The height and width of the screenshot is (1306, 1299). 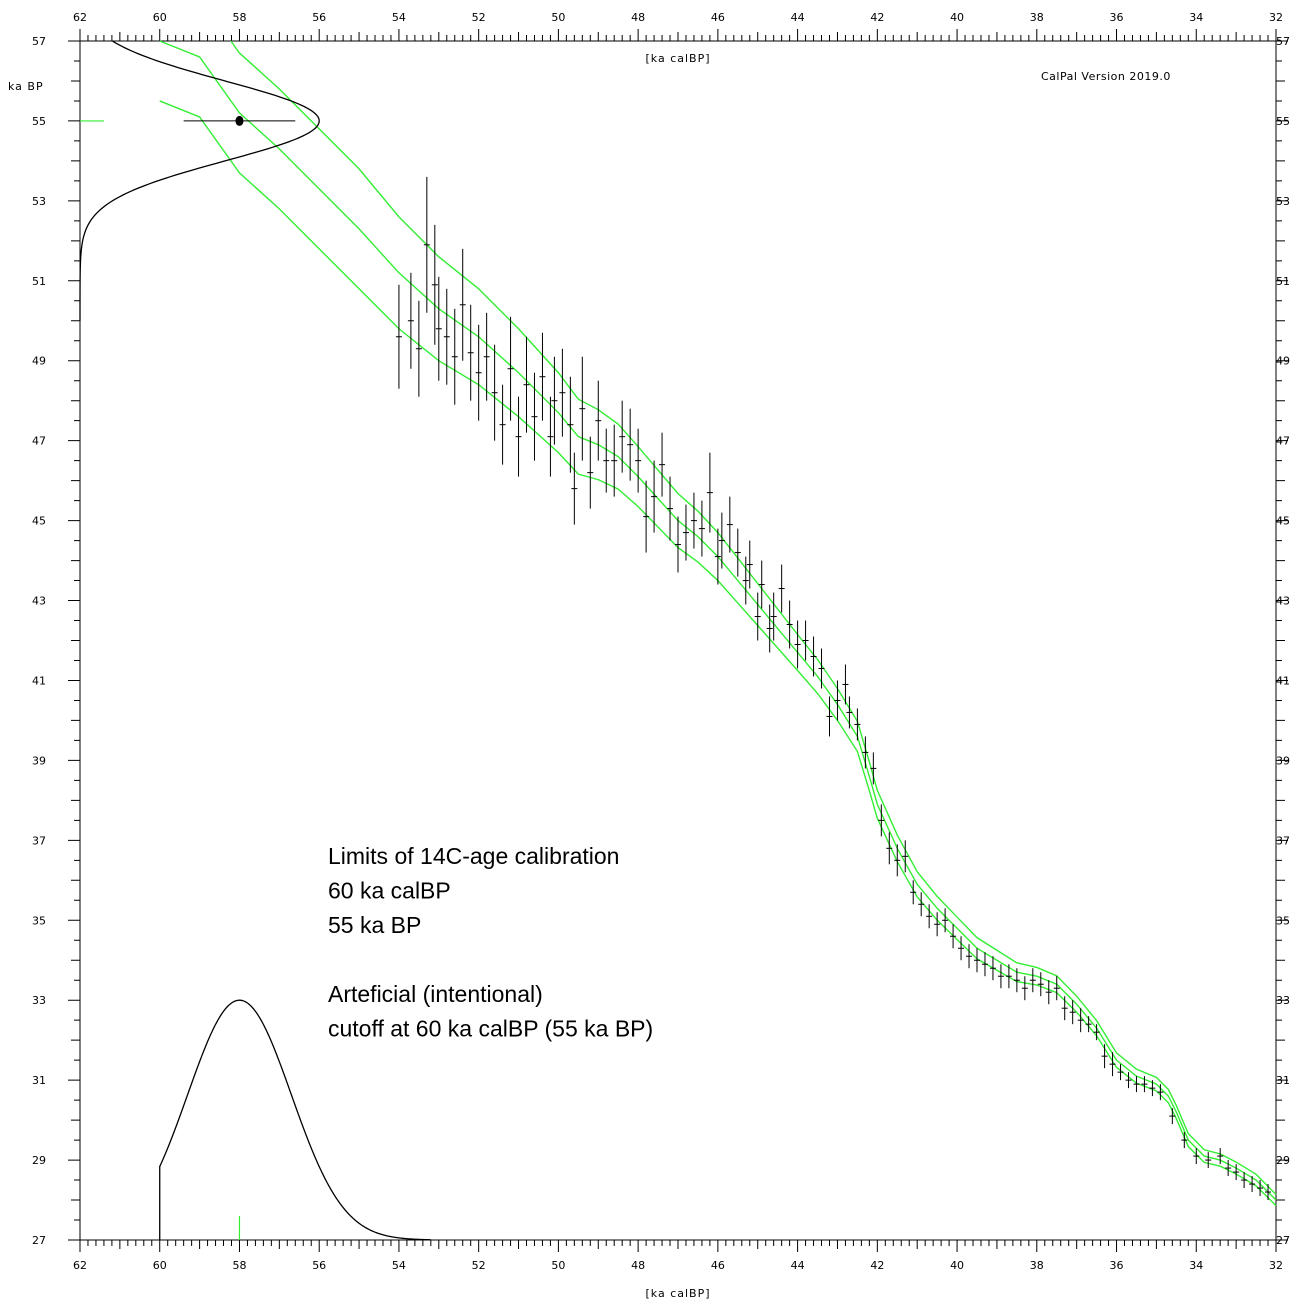 I want to click on x-tick-label-top: 32, so click(x=1276, y=17).